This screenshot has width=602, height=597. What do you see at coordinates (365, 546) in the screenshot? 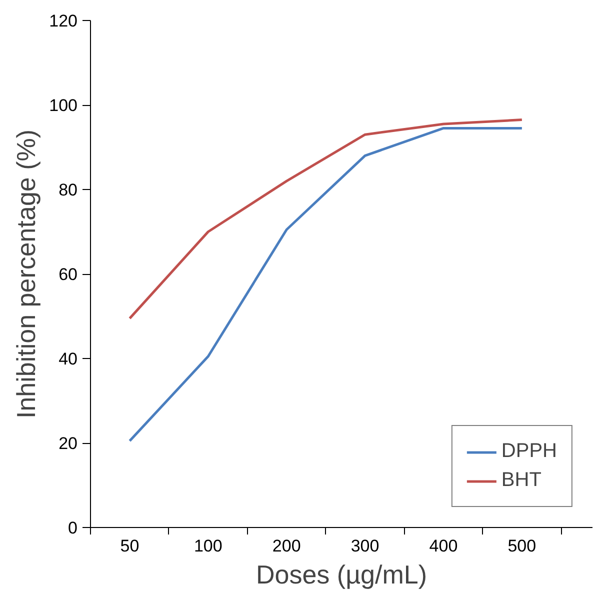
I see `x-tick-label: 300` at bounding box center [365, 546].